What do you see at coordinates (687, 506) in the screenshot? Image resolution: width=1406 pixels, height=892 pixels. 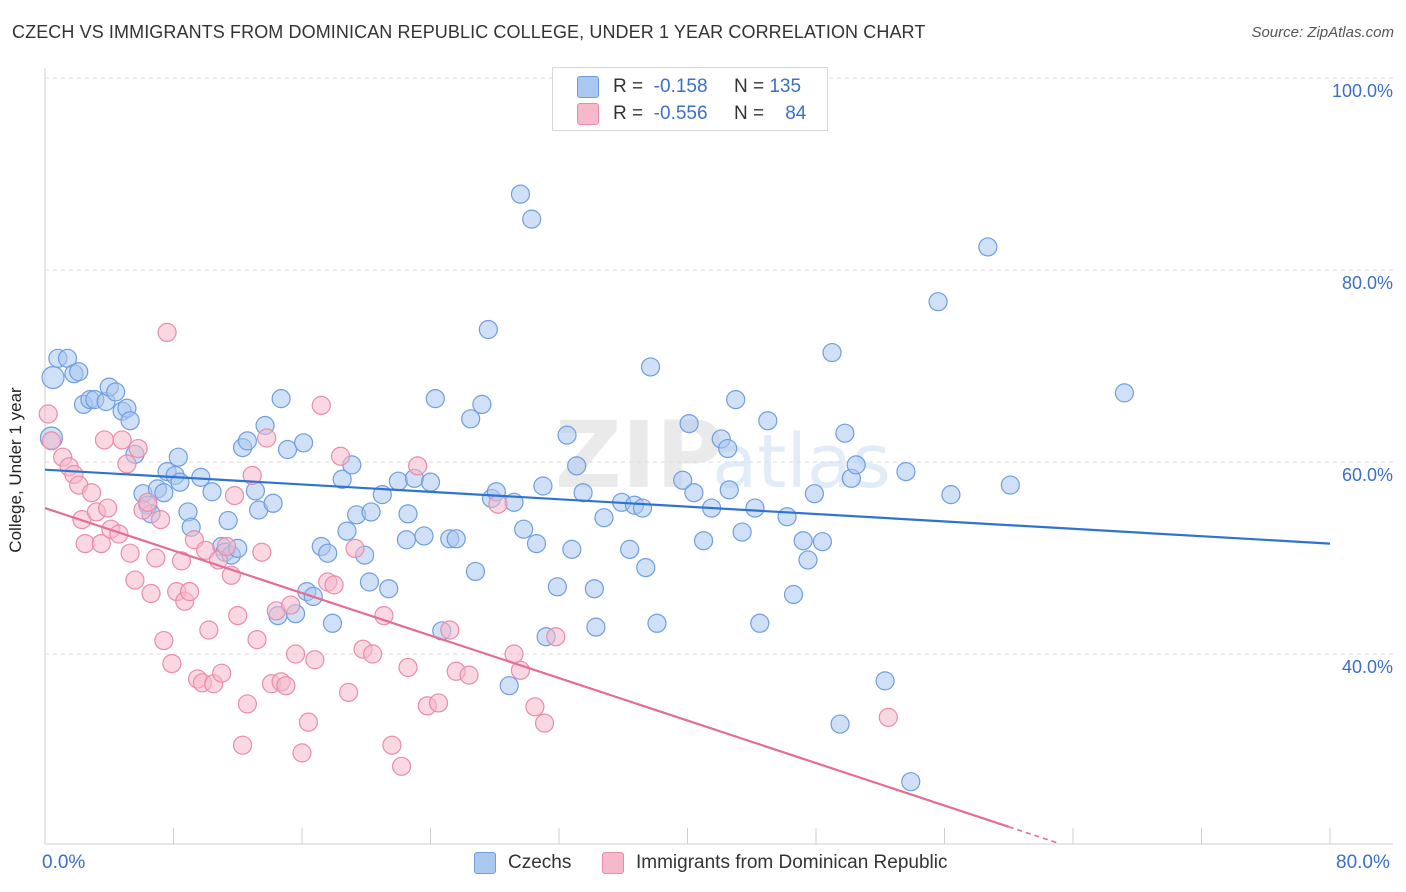 I see `trend-line-czechs` at bounding box center [687, 506].